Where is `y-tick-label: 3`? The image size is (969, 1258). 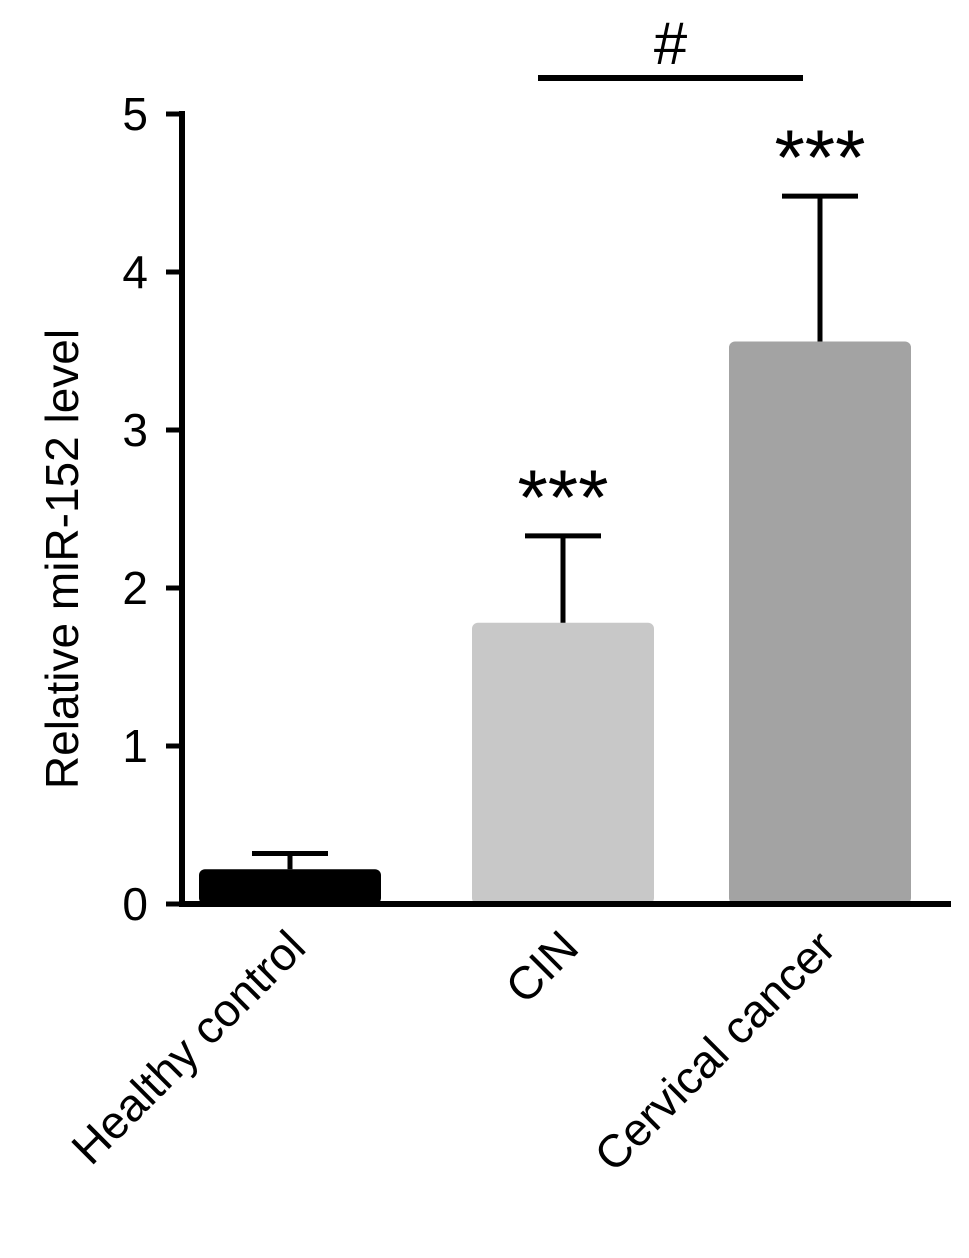 y-tick-label: 3 is located at coordinates (135, 430).